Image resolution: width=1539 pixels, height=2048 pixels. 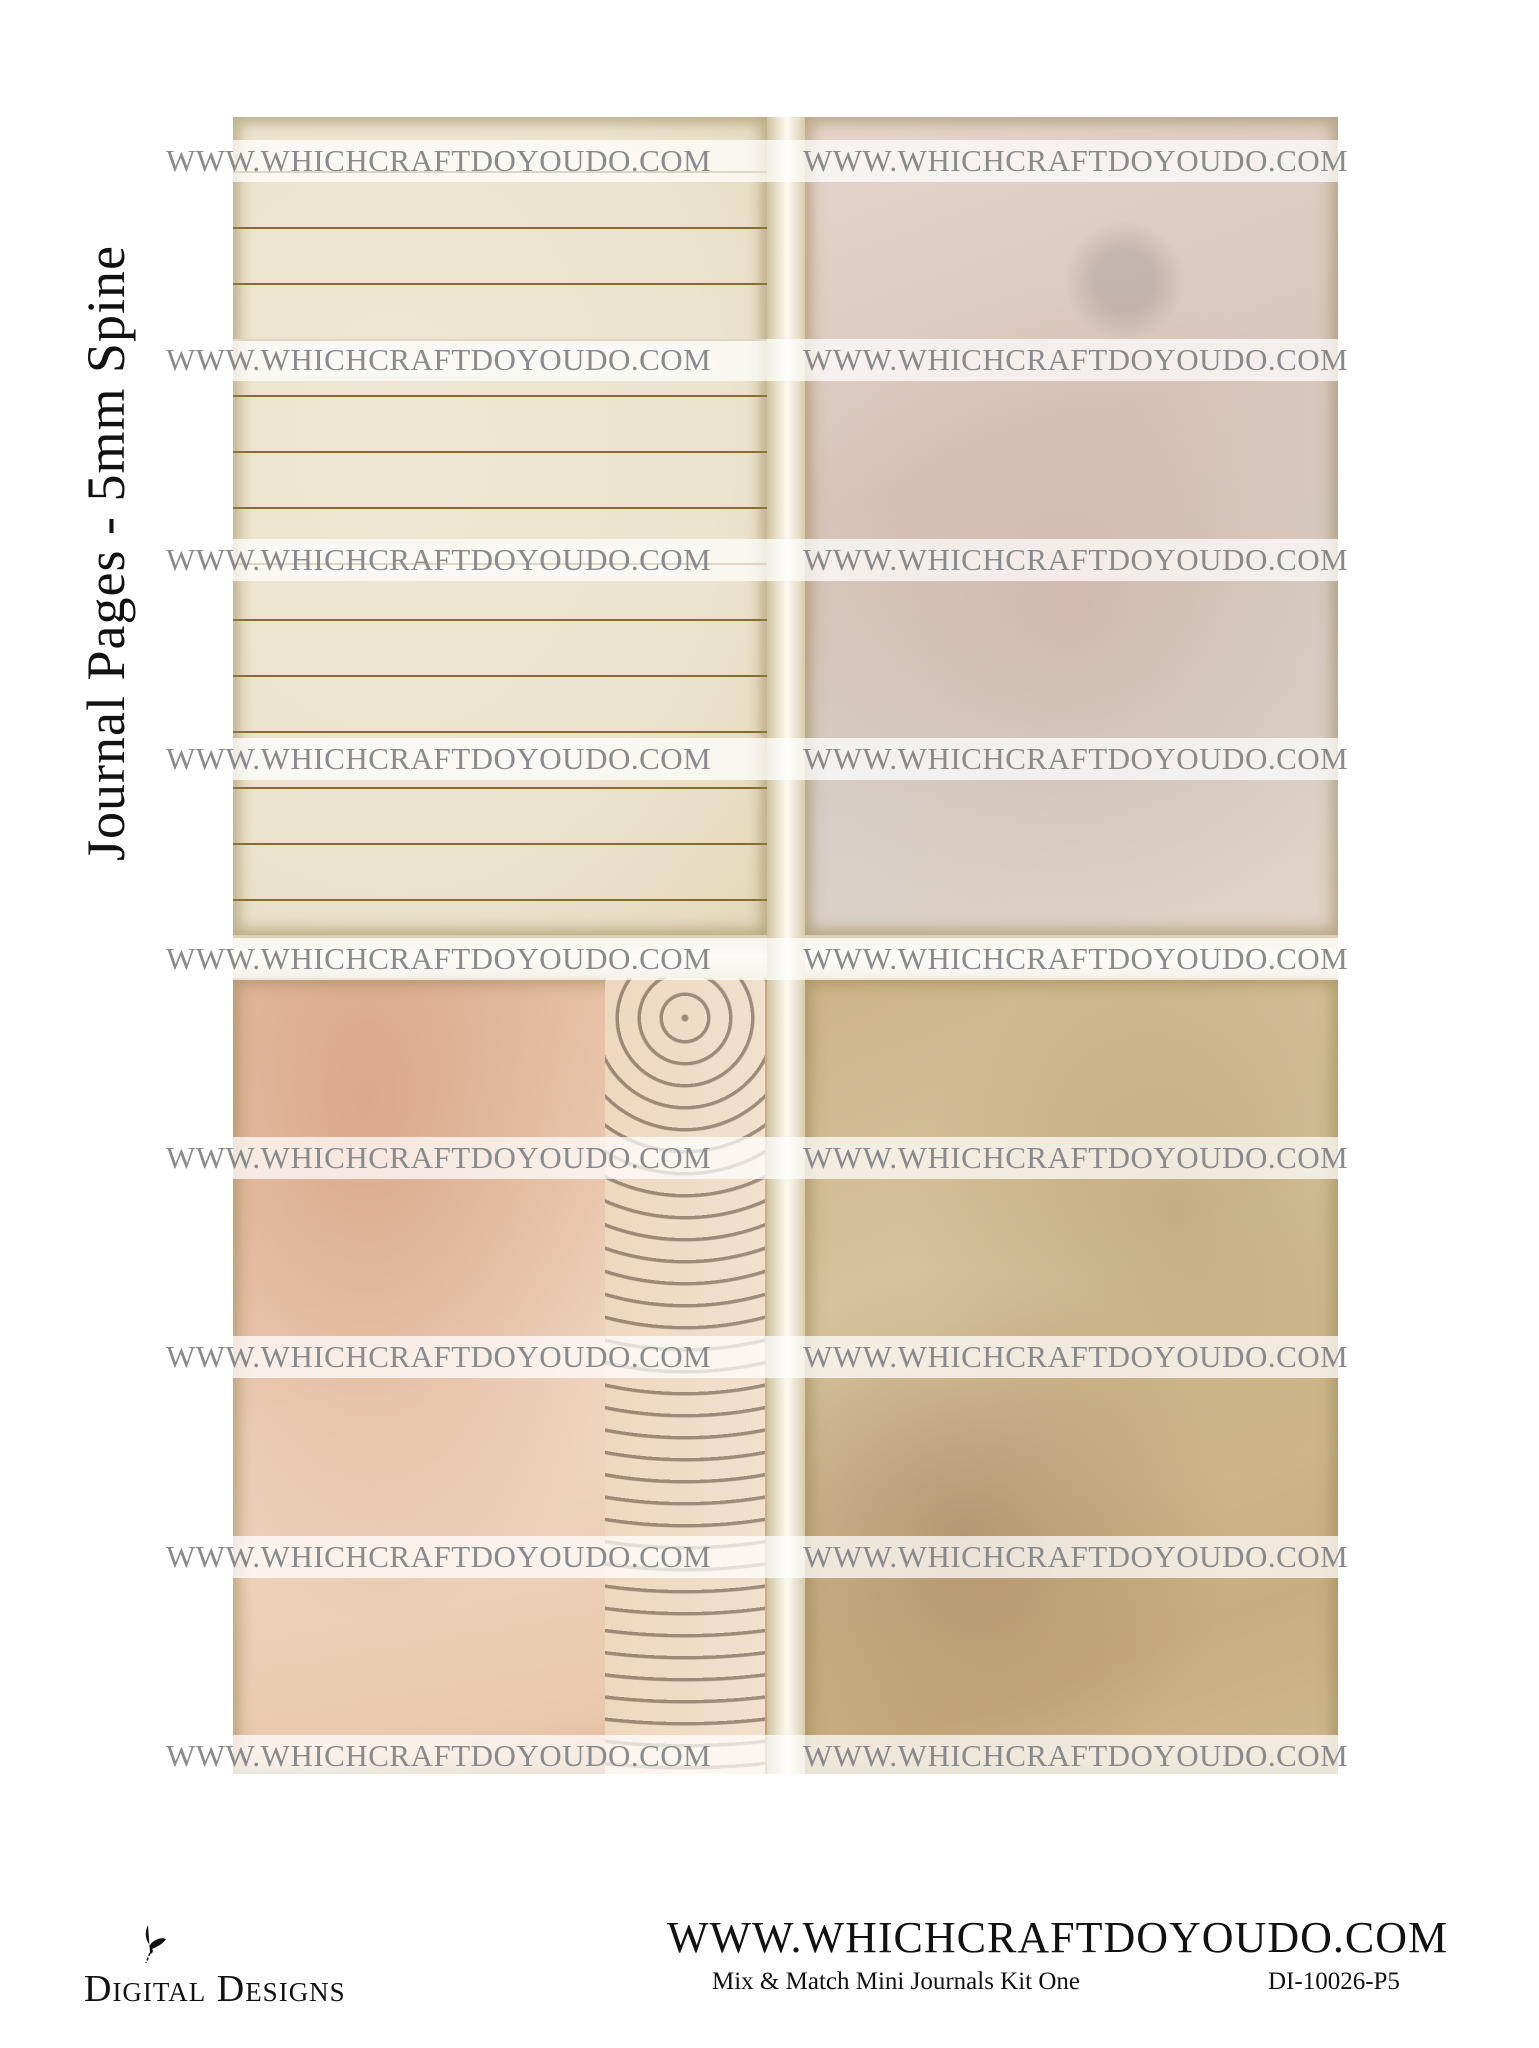 I want to click on butterfly-icon, so click(x=155, y=1944).